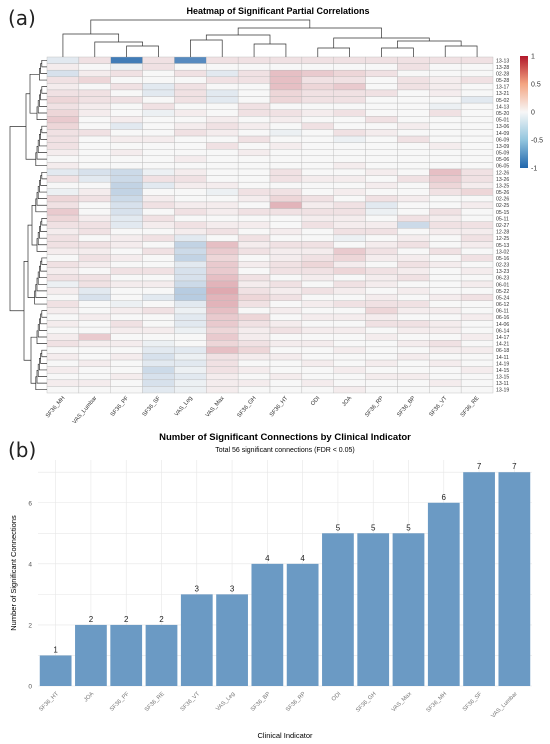 The width and height of the screenshot is (550, 744). Describe the element at coordinates (126, 619) in the screenshot. I see `bar-value-label: 2` at that location.